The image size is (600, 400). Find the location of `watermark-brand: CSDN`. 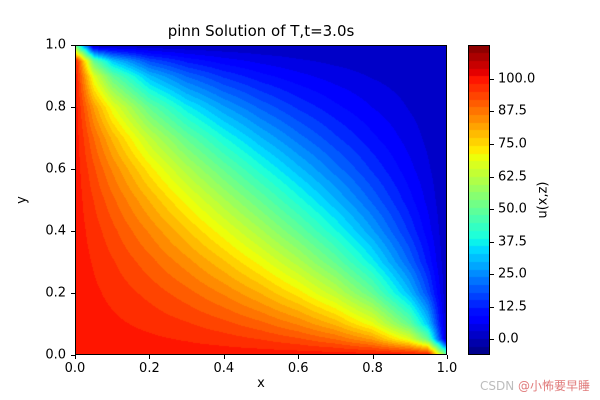

watermark-brand: CSDN is located at coordinates (498, 386).